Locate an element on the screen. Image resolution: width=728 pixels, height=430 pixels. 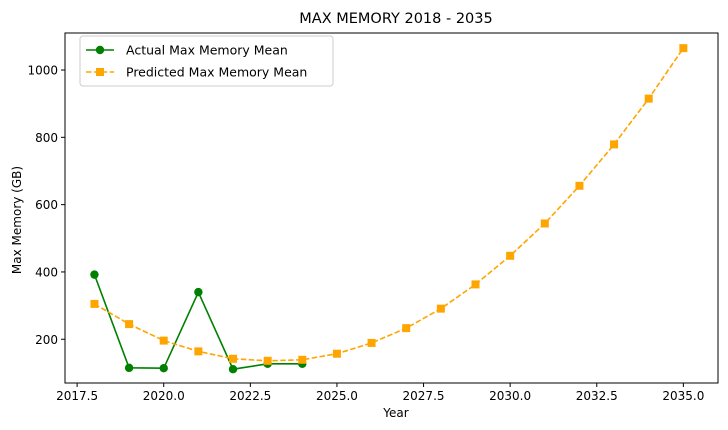
legend-label-predicted: Predicted Max Memory Mean is located at coordinates (216, 72).